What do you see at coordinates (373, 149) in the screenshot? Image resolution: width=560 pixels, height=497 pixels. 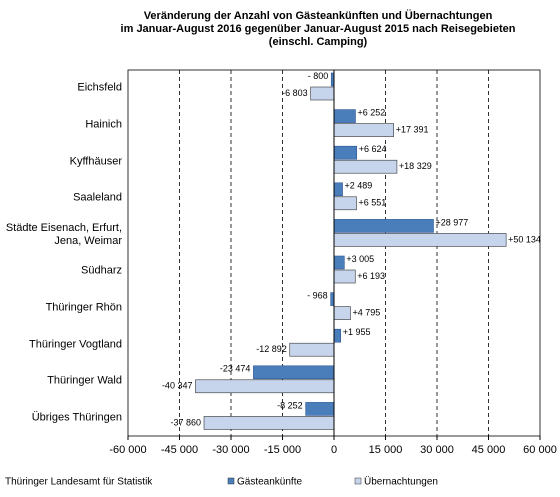 I see `value-label: +6 624` at bounding box center [373, 149].